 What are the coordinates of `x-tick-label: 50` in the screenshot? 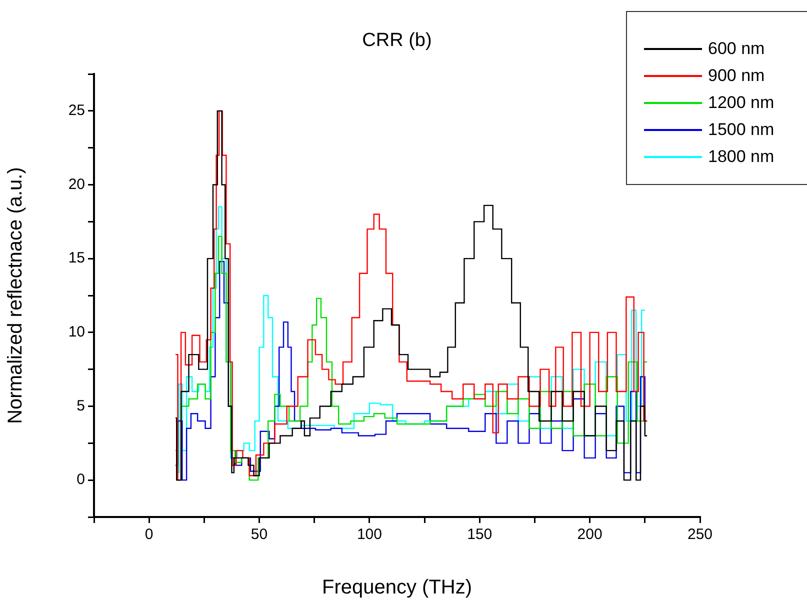 It's located at (259, 535).